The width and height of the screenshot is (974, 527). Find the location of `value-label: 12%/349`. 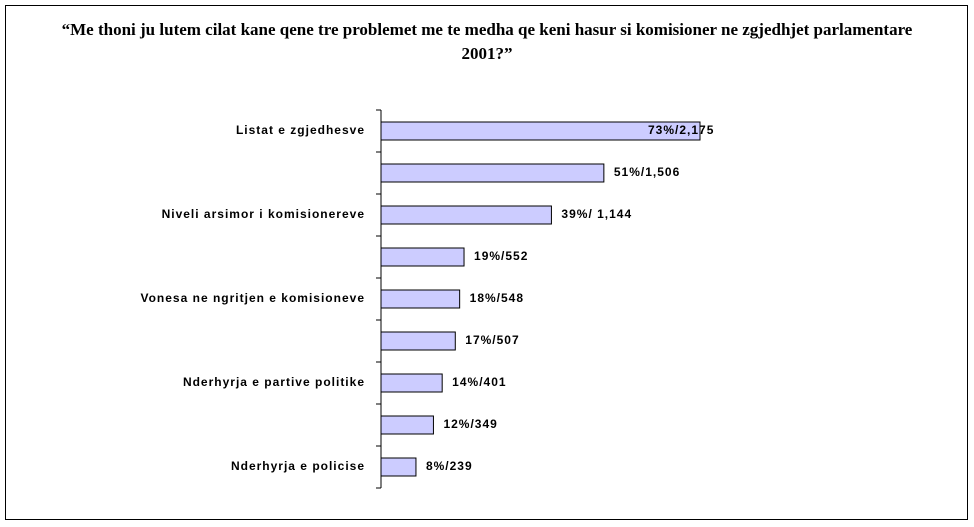

value-label: 12%/349 is located at coordinates (470, 424).